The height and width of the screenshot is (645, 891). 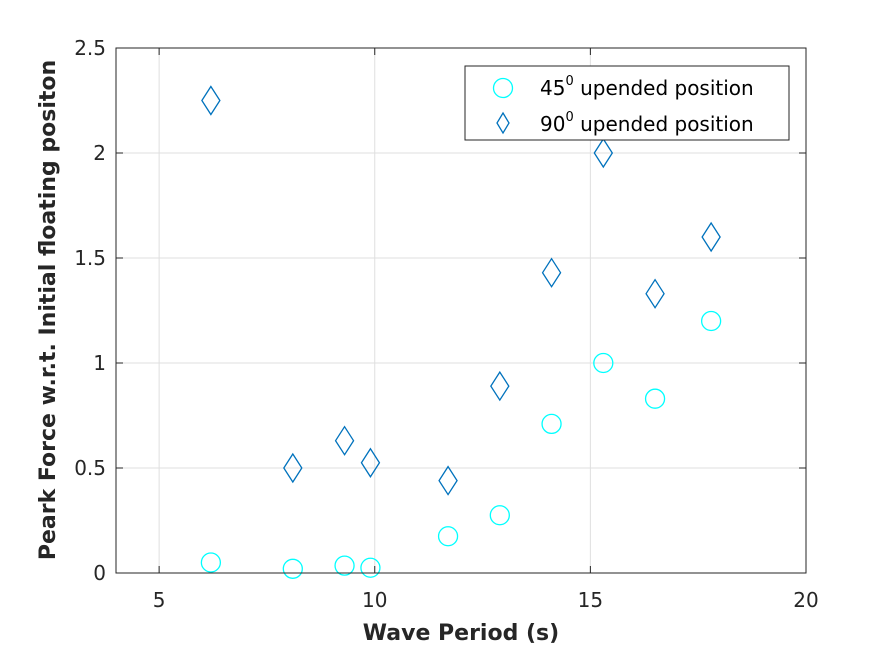 I want to click on legend-entry-1: 450 upended position, so click(x=647, y=87).